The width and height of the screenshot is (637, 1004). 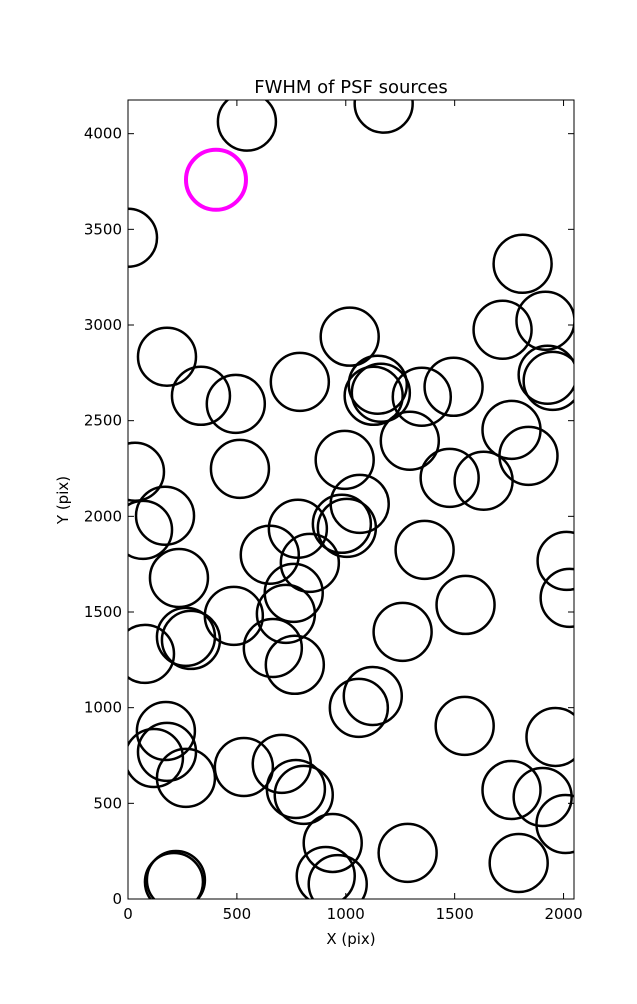 What do you see at coordinates (563, 914) in the screenshot?
I see `x-tick-label: 2000` at bounding box center [563, 914].